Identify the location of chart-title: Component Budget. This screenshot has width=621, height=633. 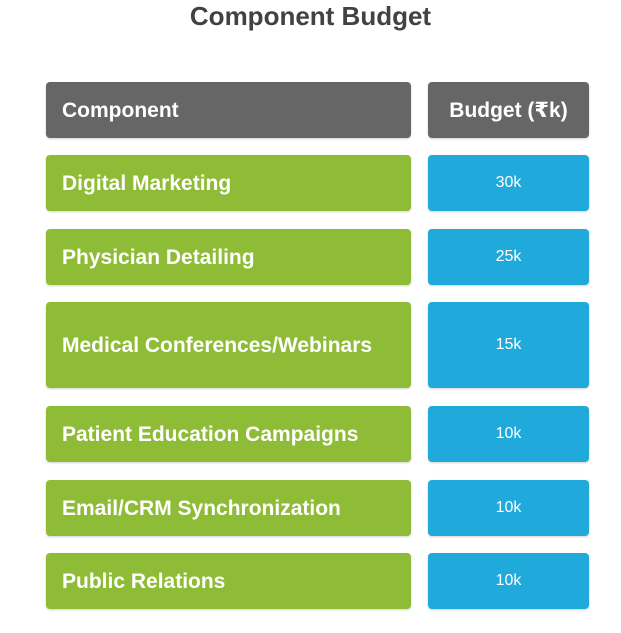
(310, 16).